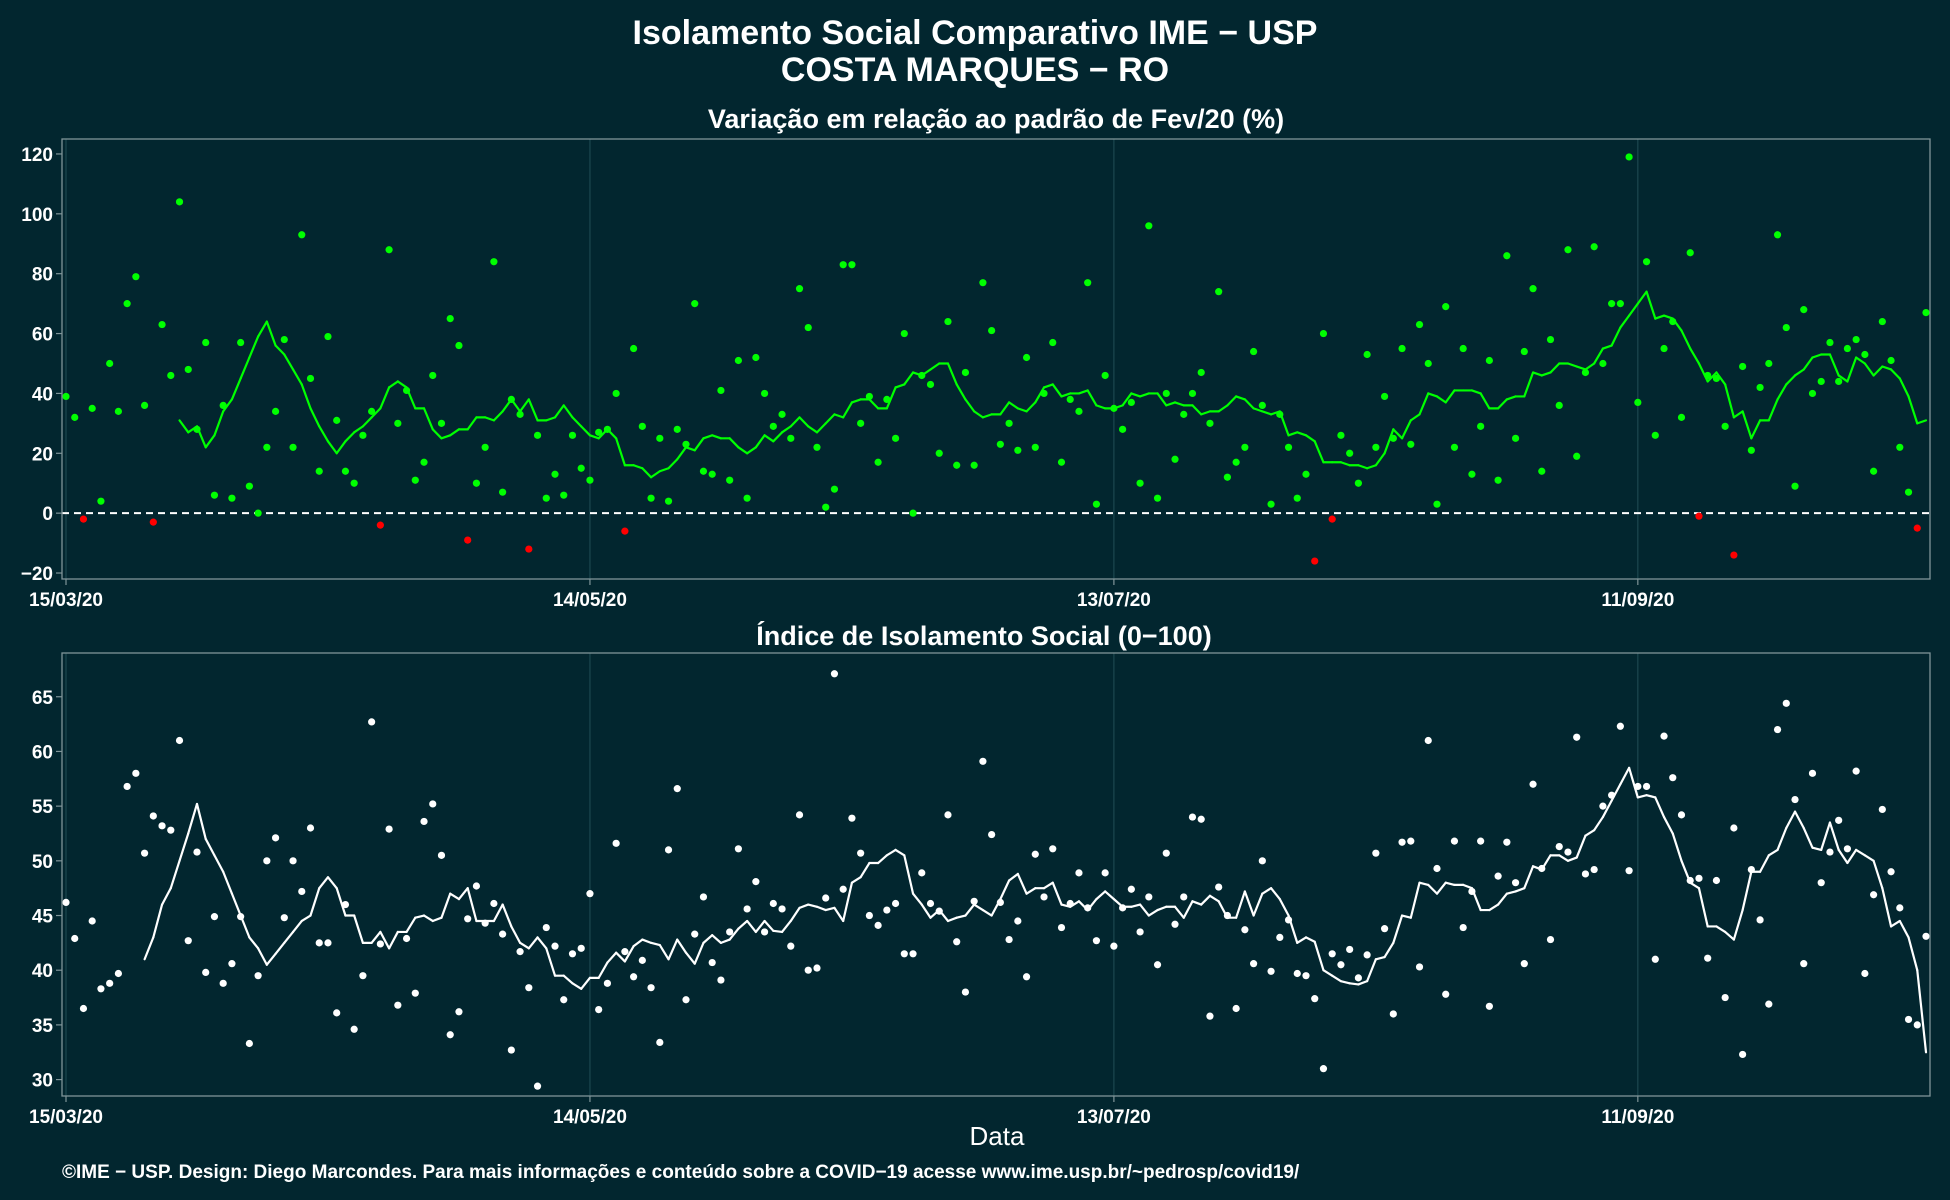 The height and width of the screenshot is (1200, 1950). I want to click on y-tick-label: 40, so click(42, 971).